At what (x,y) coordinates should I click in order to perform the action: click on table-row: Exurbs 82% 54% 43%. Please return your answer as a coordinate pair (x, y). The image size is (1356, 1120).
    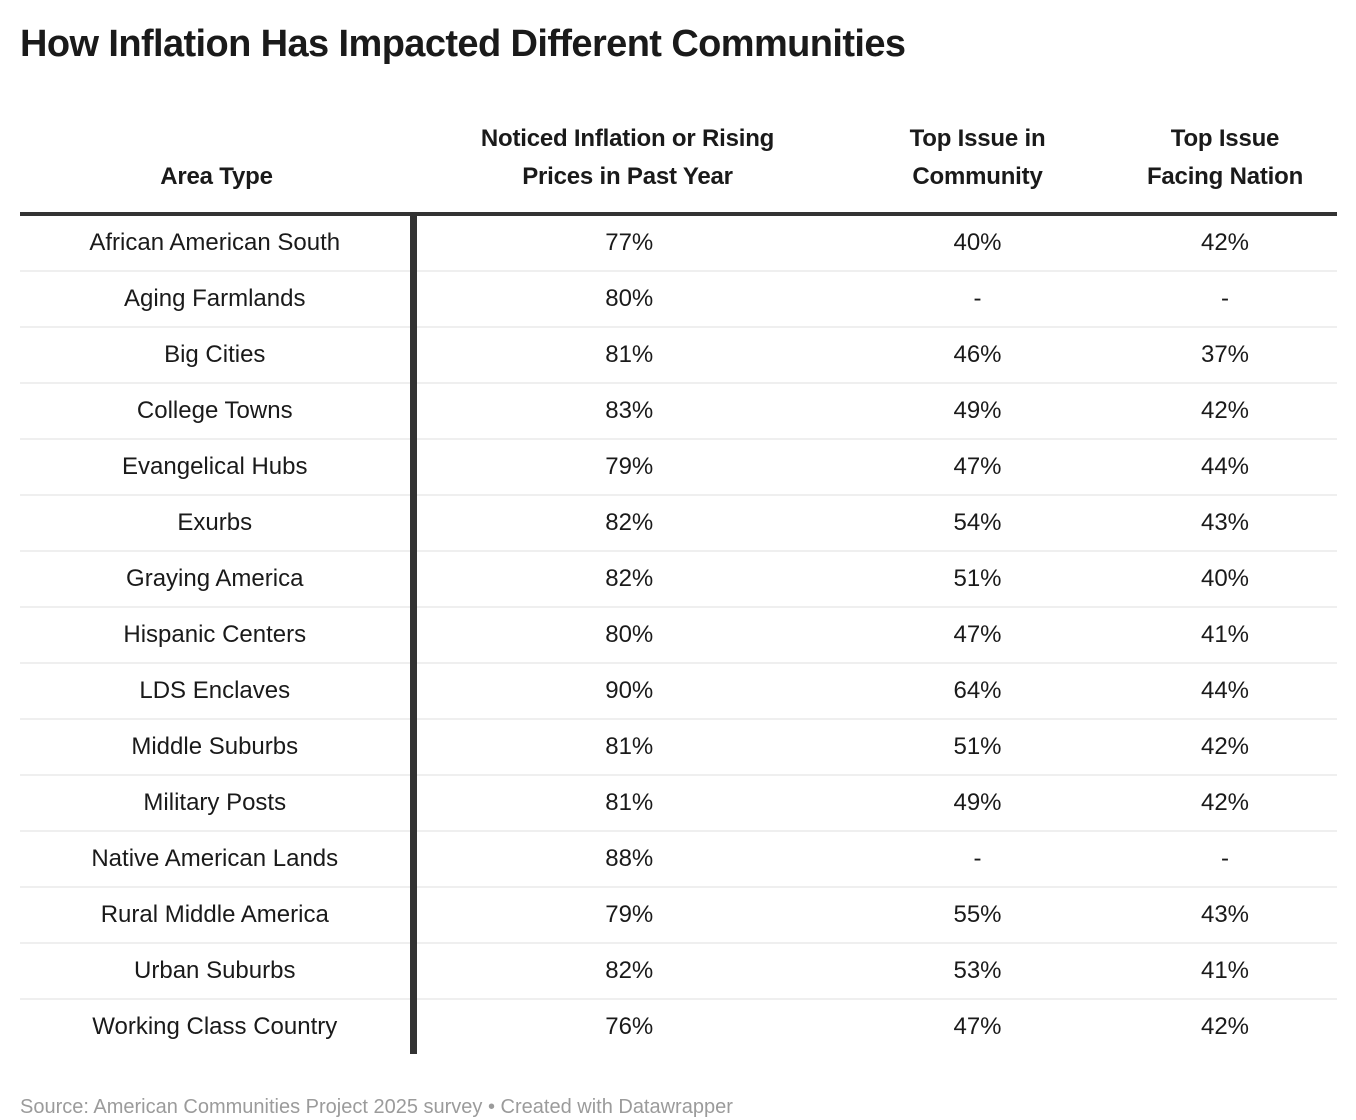
    Looking at the image, I should click on (678, 523).